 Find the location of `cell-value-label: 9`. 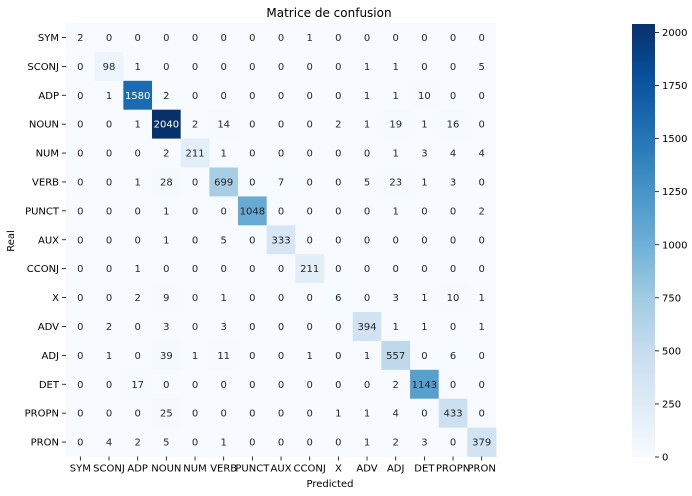

cell-value-label: 9 is located at coordinates (166, 298).